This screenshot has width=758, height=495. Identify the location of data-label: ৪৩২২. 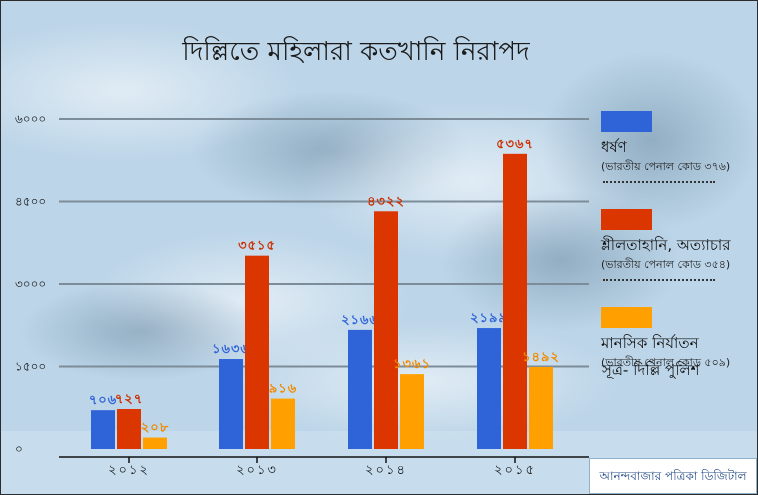
(386, 201).